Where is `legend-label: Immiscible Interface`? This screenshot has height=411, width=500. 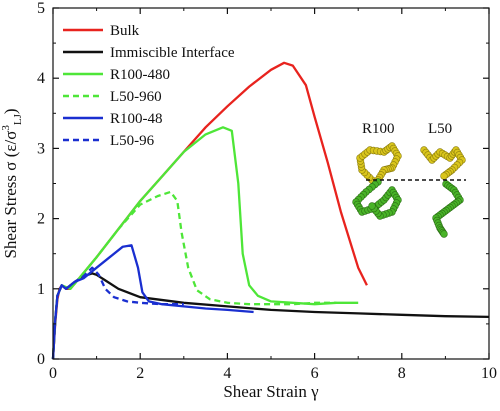
legend-label: Immiscible Interface is located at coordinates (172, 53).